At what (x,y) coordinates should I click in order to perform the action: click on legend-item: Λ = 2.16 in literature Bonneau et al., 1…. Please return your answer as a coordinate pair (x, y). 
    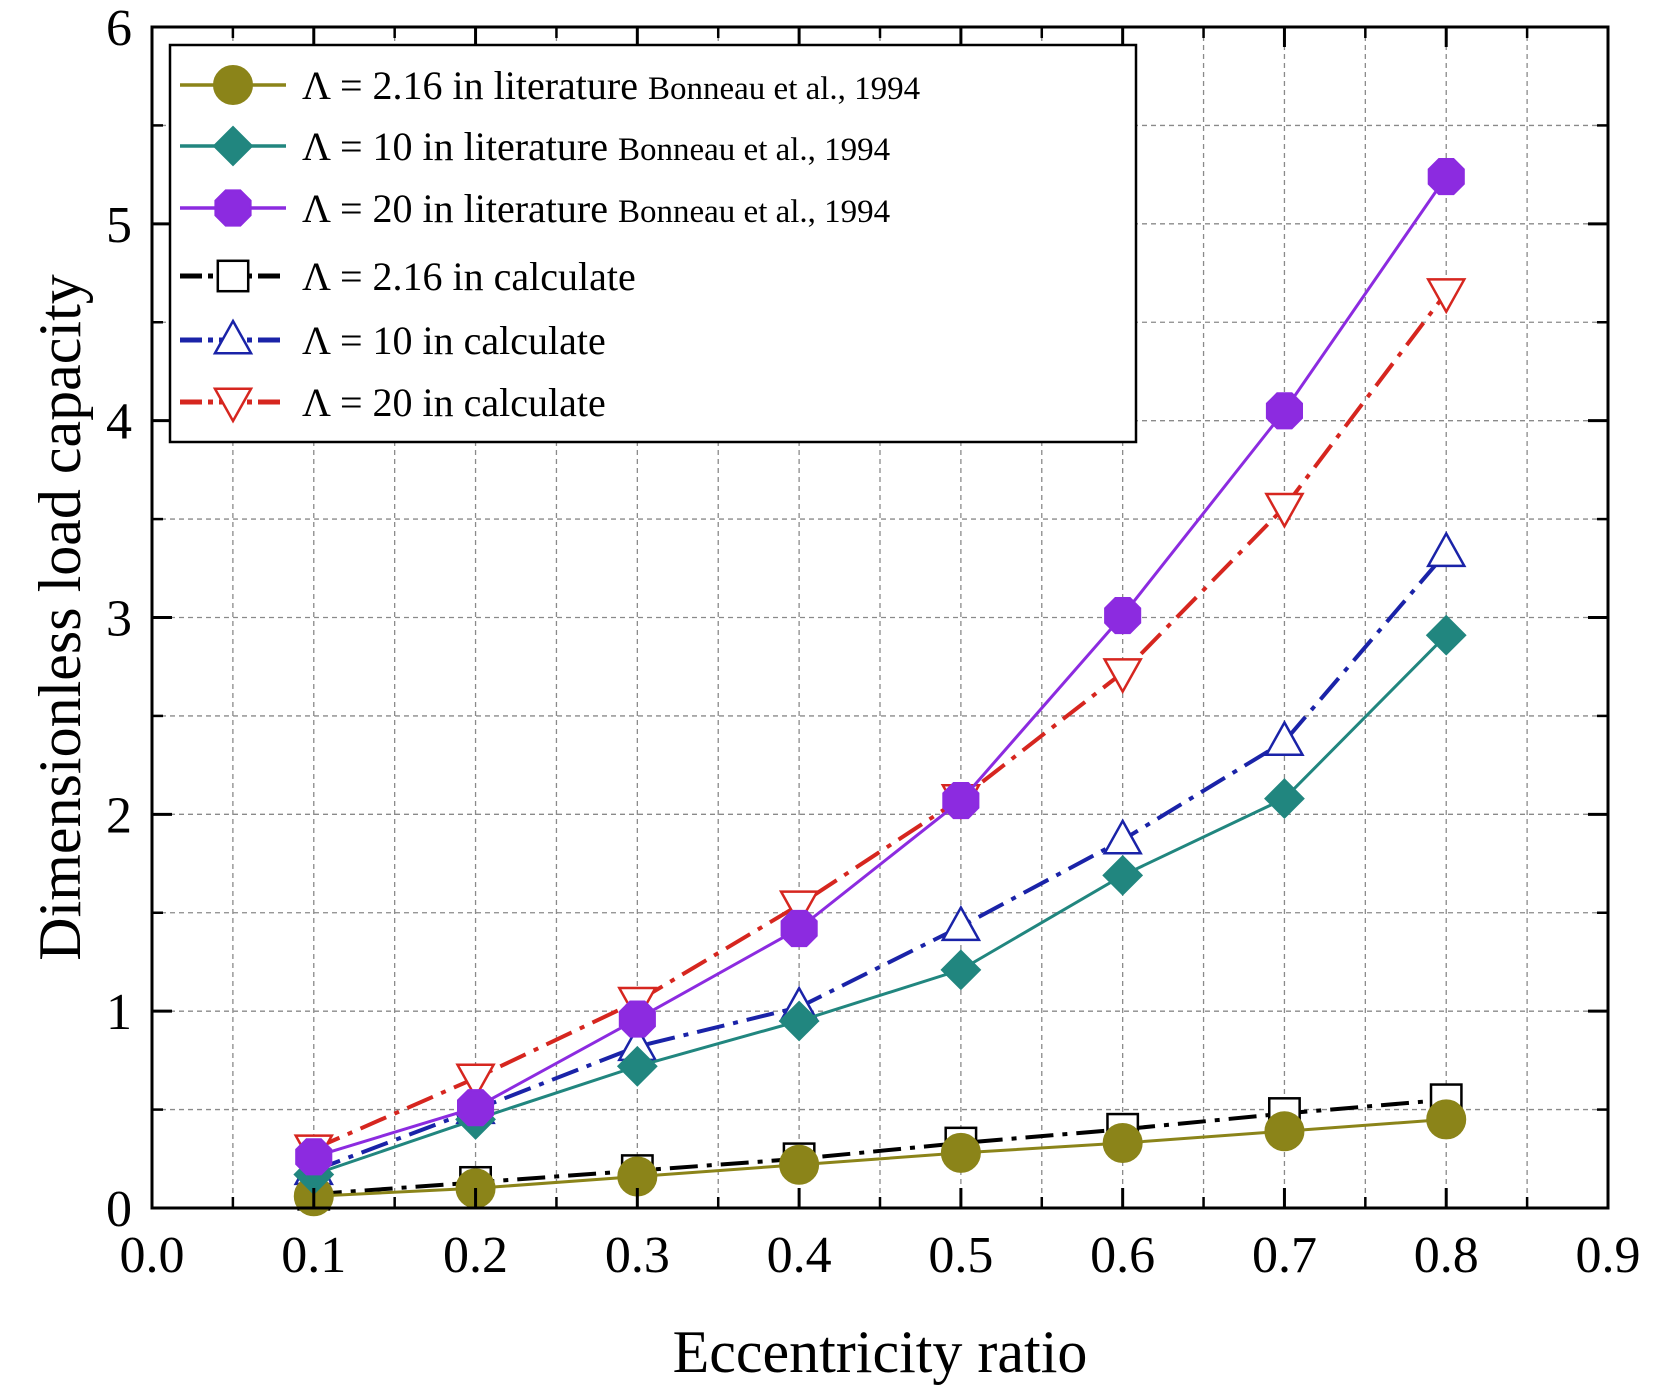
    Looking at the image, I should click on (550, 85).